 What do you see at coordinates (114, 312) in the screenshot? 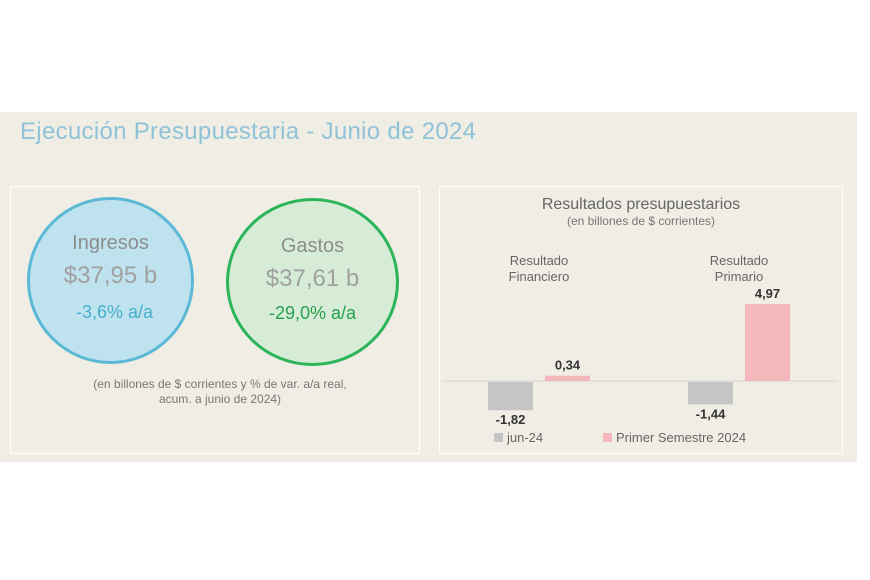
I see `ingresos-variation: -3,6% a/a` at bounding box center [114, 312].